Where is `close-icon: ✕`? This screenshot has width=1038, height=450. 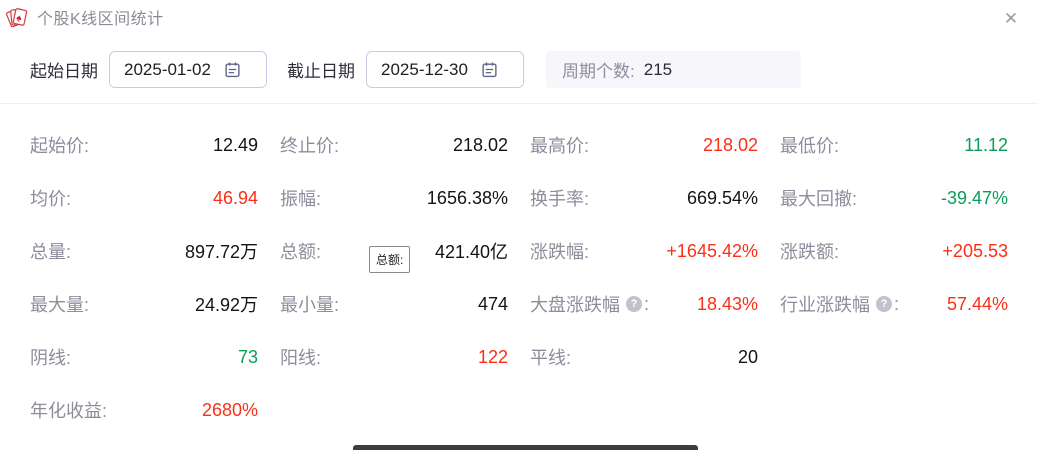 close-icon: ✕ is located at coordinates (1011, 18).